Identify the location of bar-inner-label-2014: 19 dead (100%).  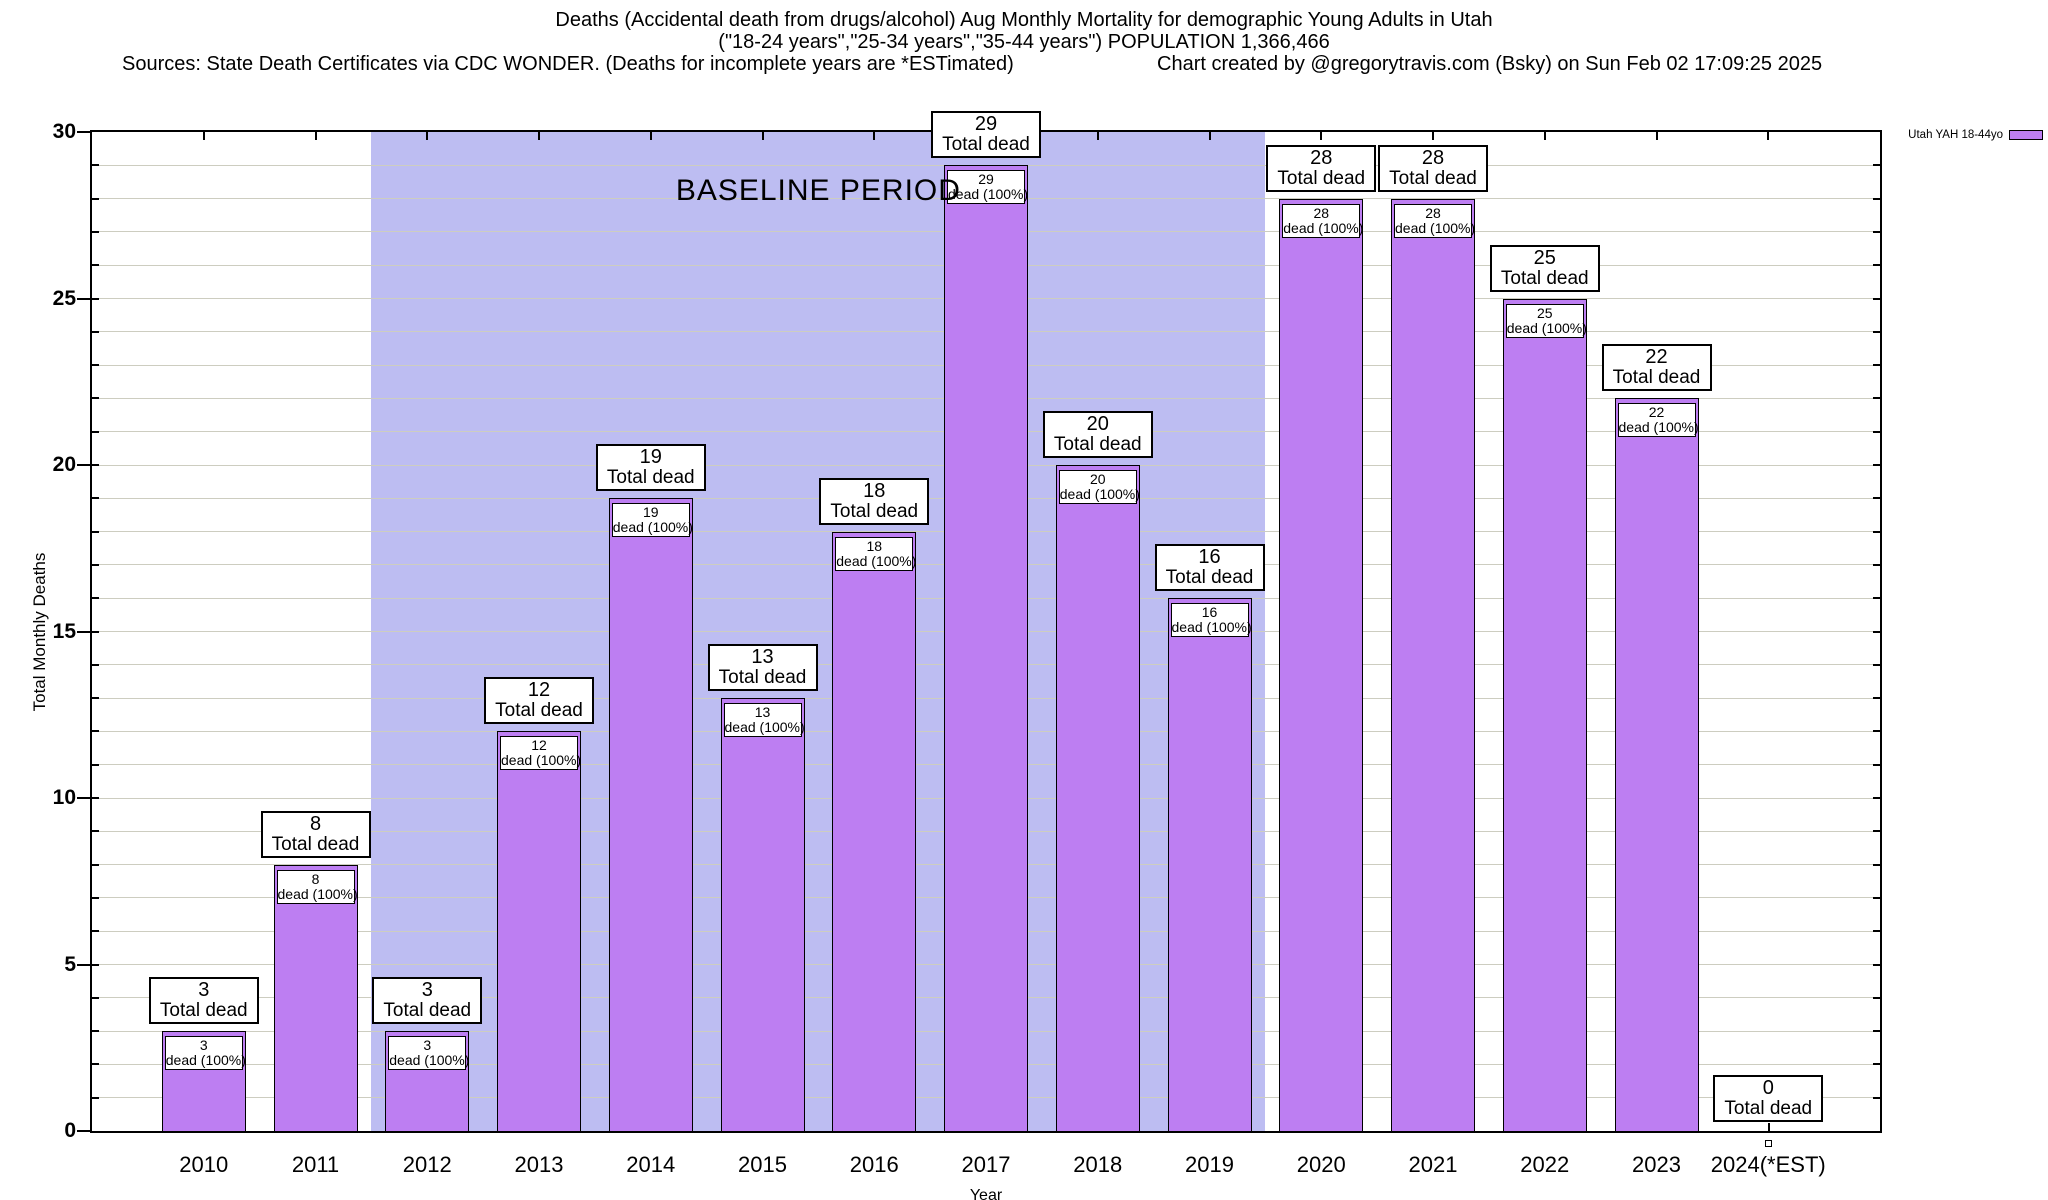
(652, 520).